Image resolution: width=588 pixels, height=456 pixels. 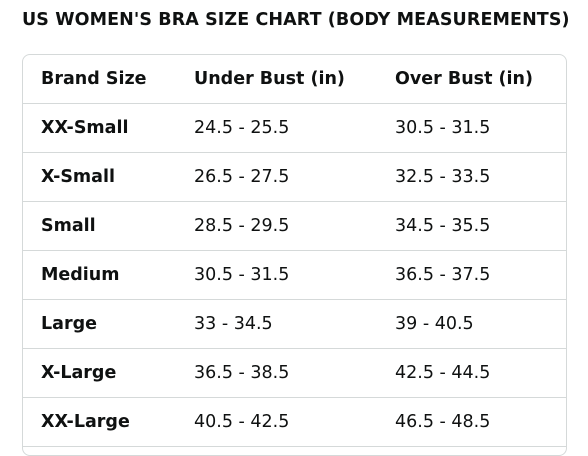 What do you see at coordinates (99, 128) in the screenshot?
I see `brand-size-cell: XX-Small` at bounding box center [99, 128].